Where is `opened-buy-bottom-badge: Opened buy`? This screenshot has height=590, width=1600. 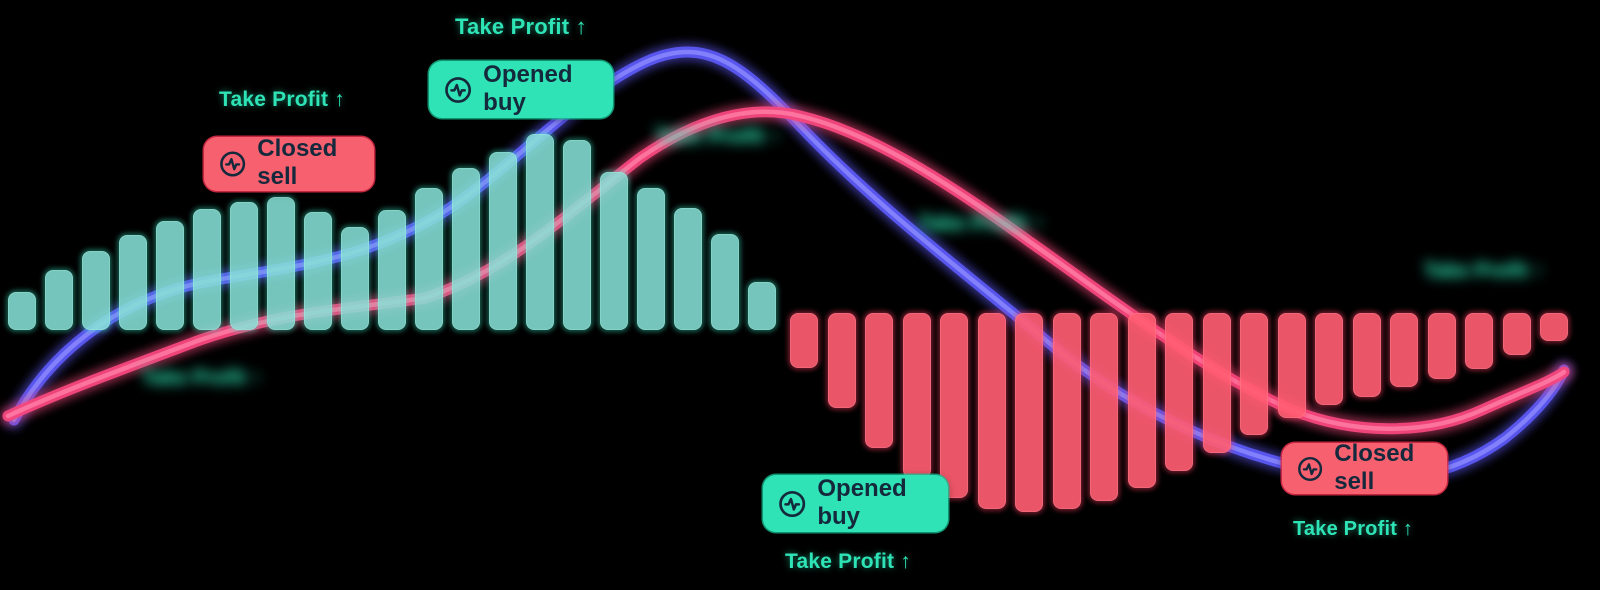 opened-buy-bottom-badge: Opened buy is located at coordinates (855, 503).